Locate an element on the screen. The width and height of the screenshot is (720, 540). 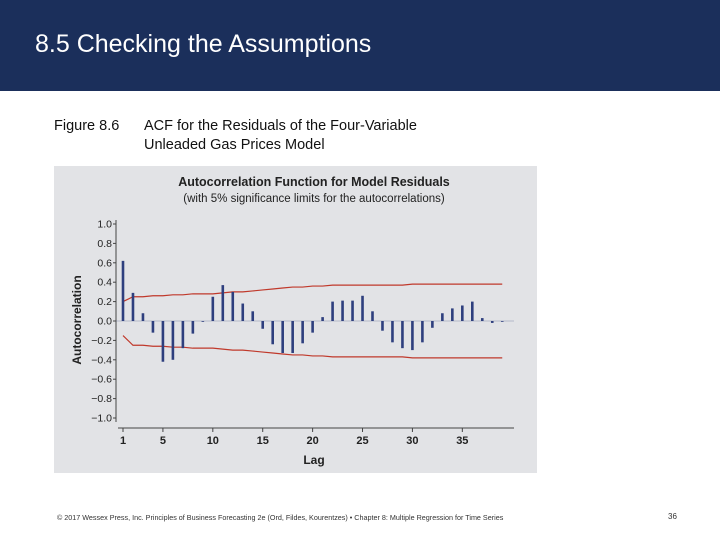
x-tick-label: 1 is located at coordinates (123, 441).